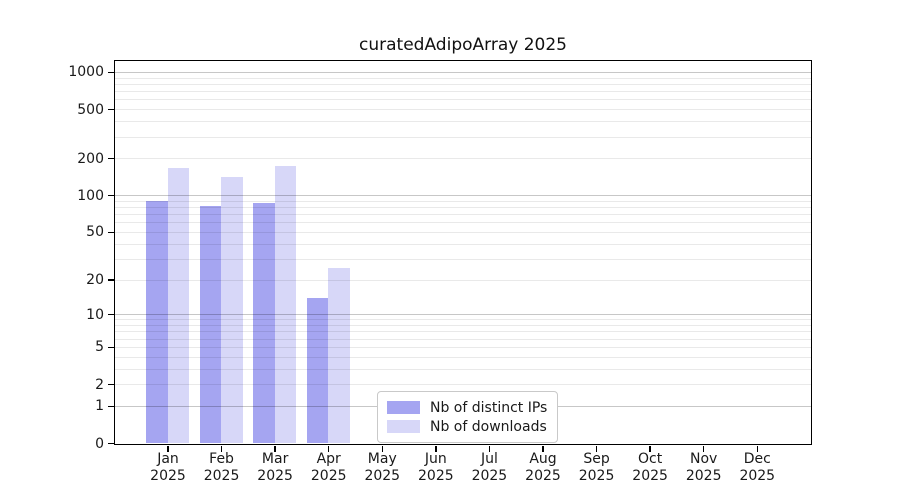  What do you see at coordinates (463, 45) in the screenshot?
I see `chart-title: curatedAdipoArray 2025` at bounding box center [463, 45].